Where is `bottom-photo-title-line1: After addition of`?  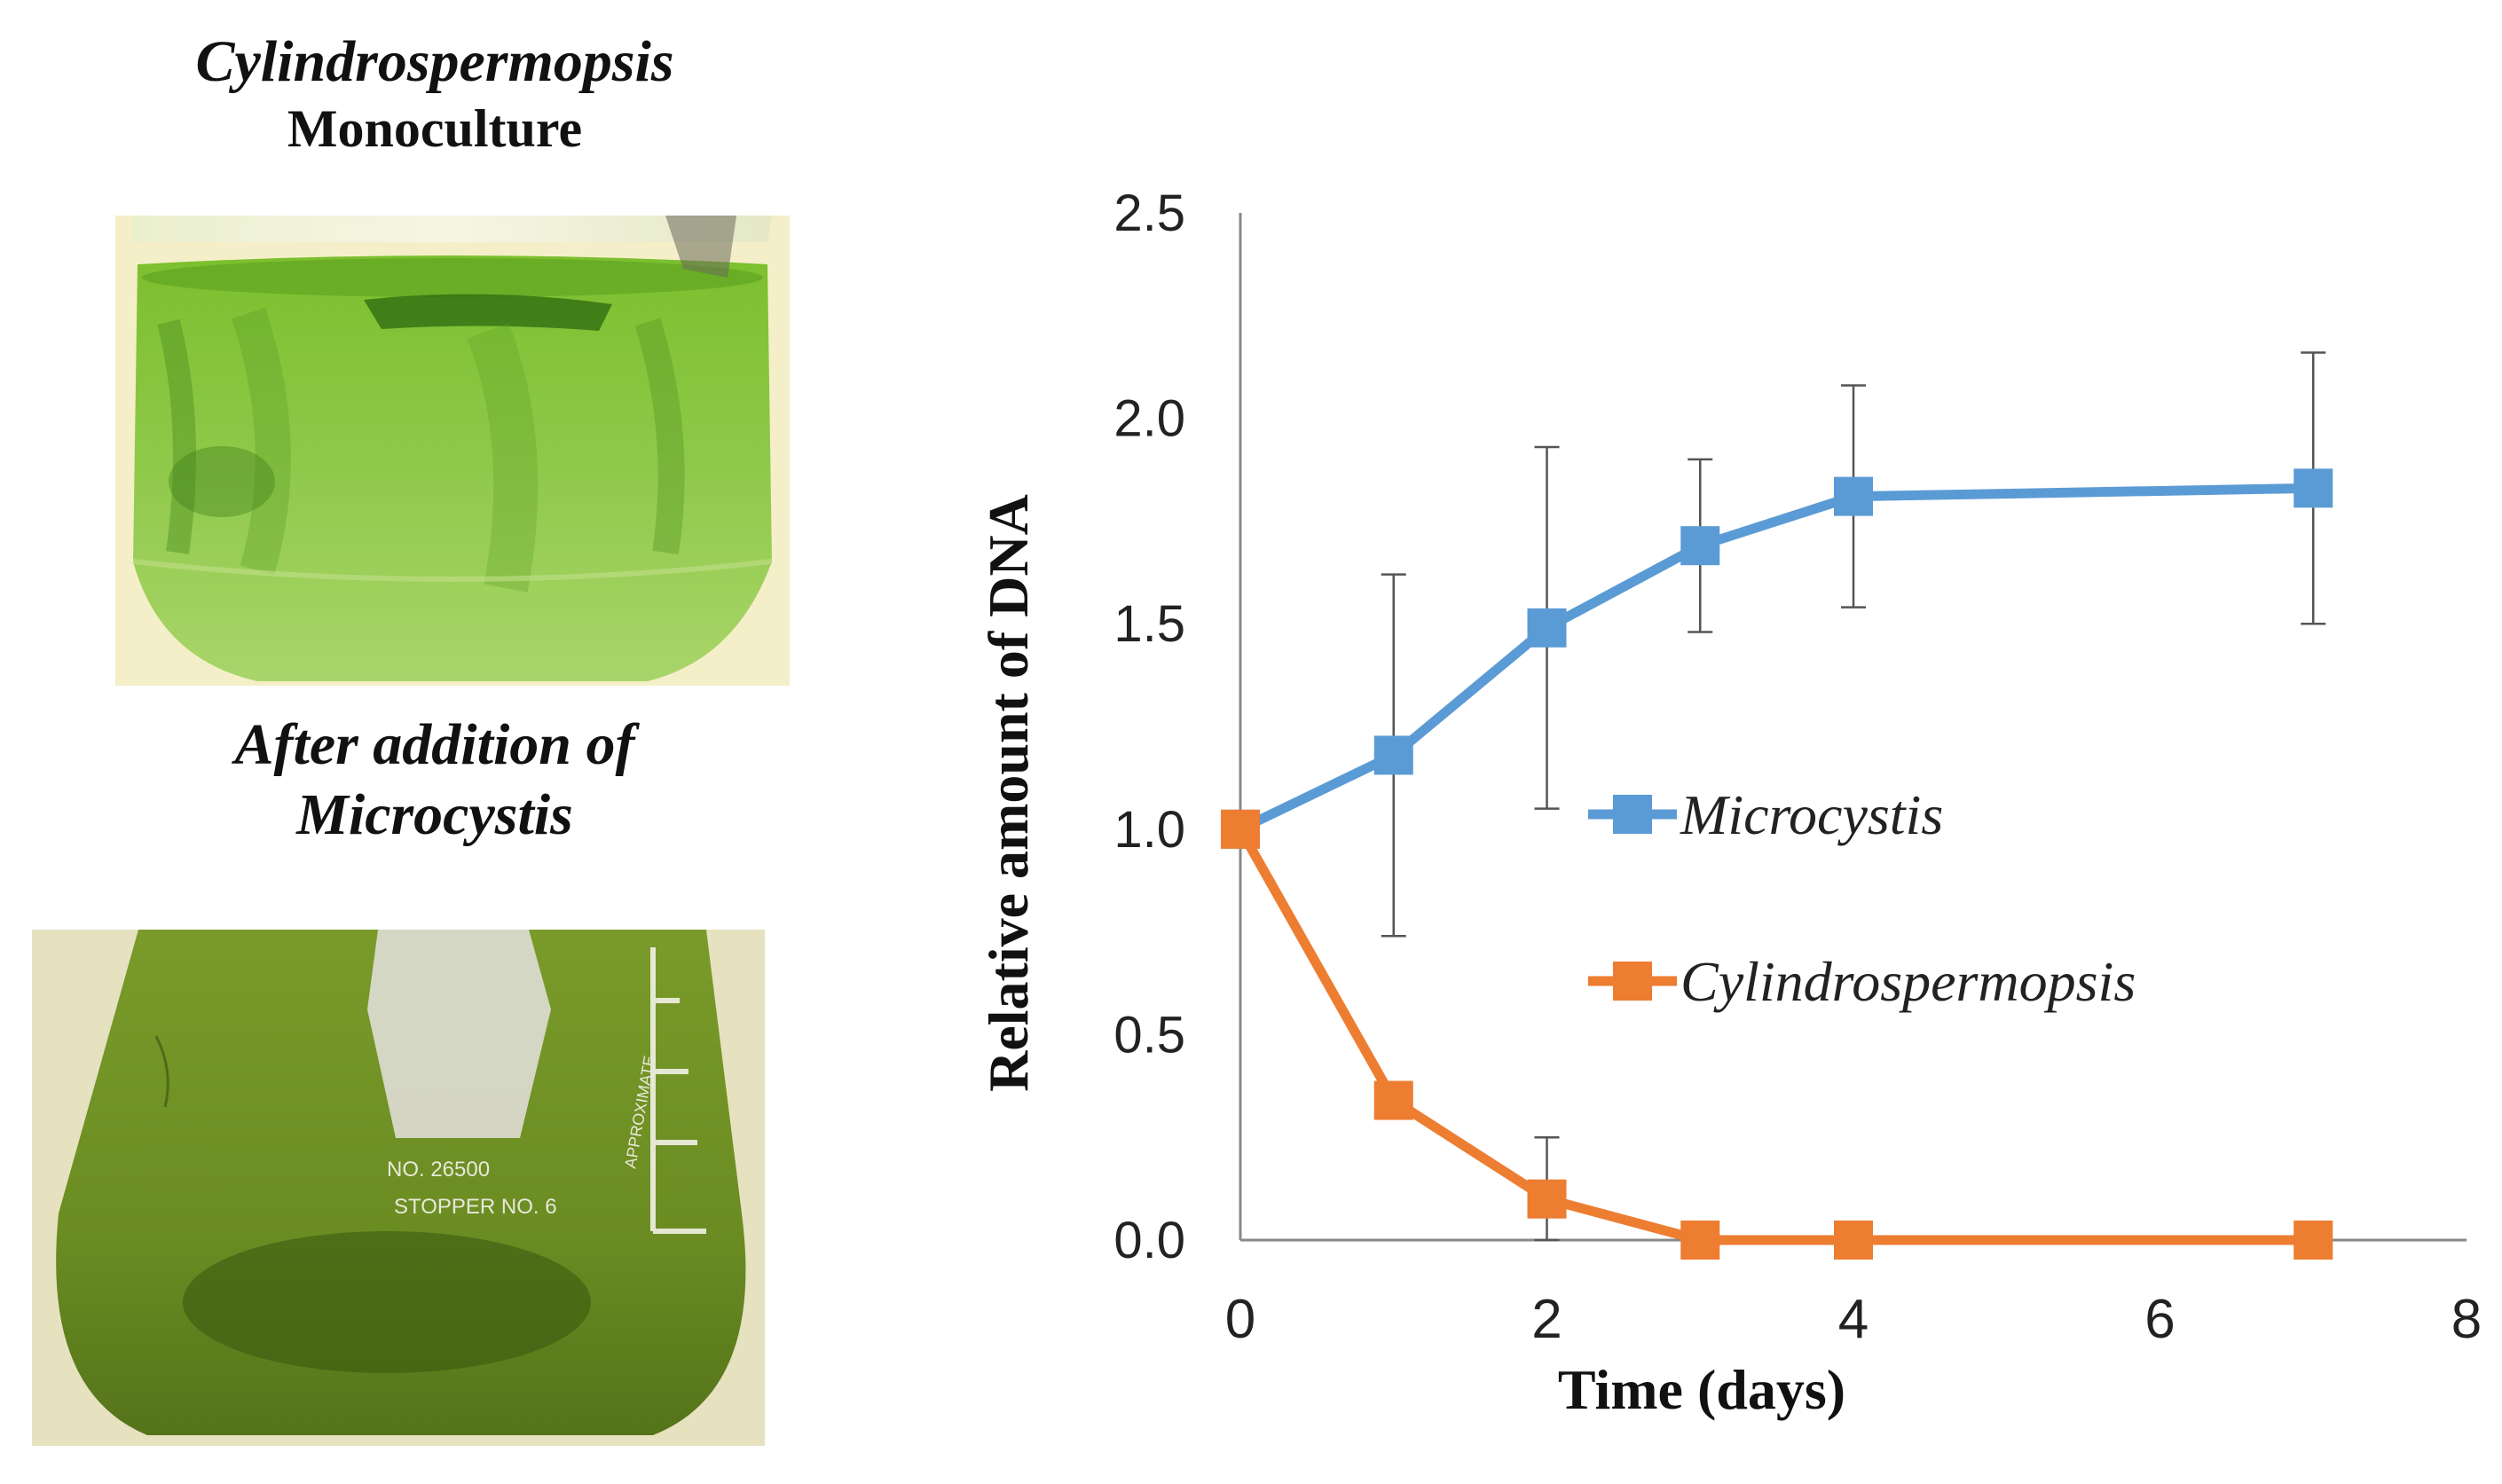
bottom-photo-title-line1: After addition of is located at coordinates (435, 744).